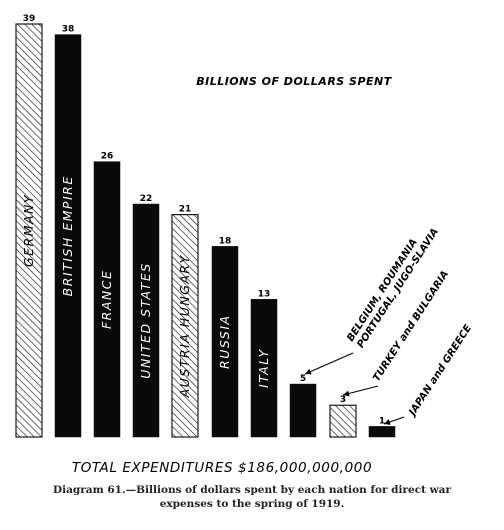  Describe the element at coordinates (264, 294) in the screenshot. I see `value-label-italy: 13` at that location.